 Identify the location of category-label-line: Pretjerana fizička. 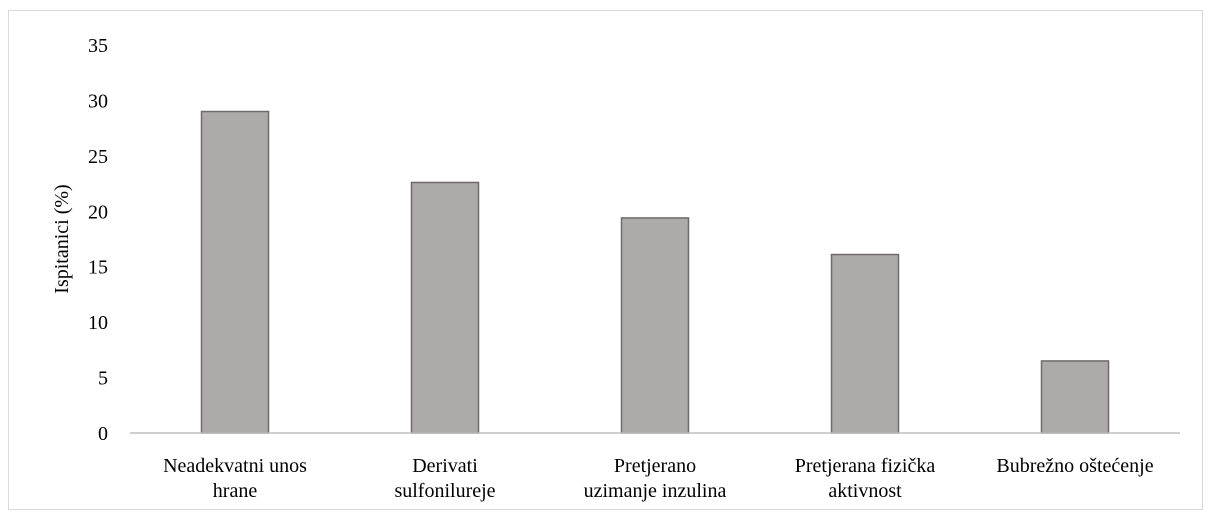
(865, 466).